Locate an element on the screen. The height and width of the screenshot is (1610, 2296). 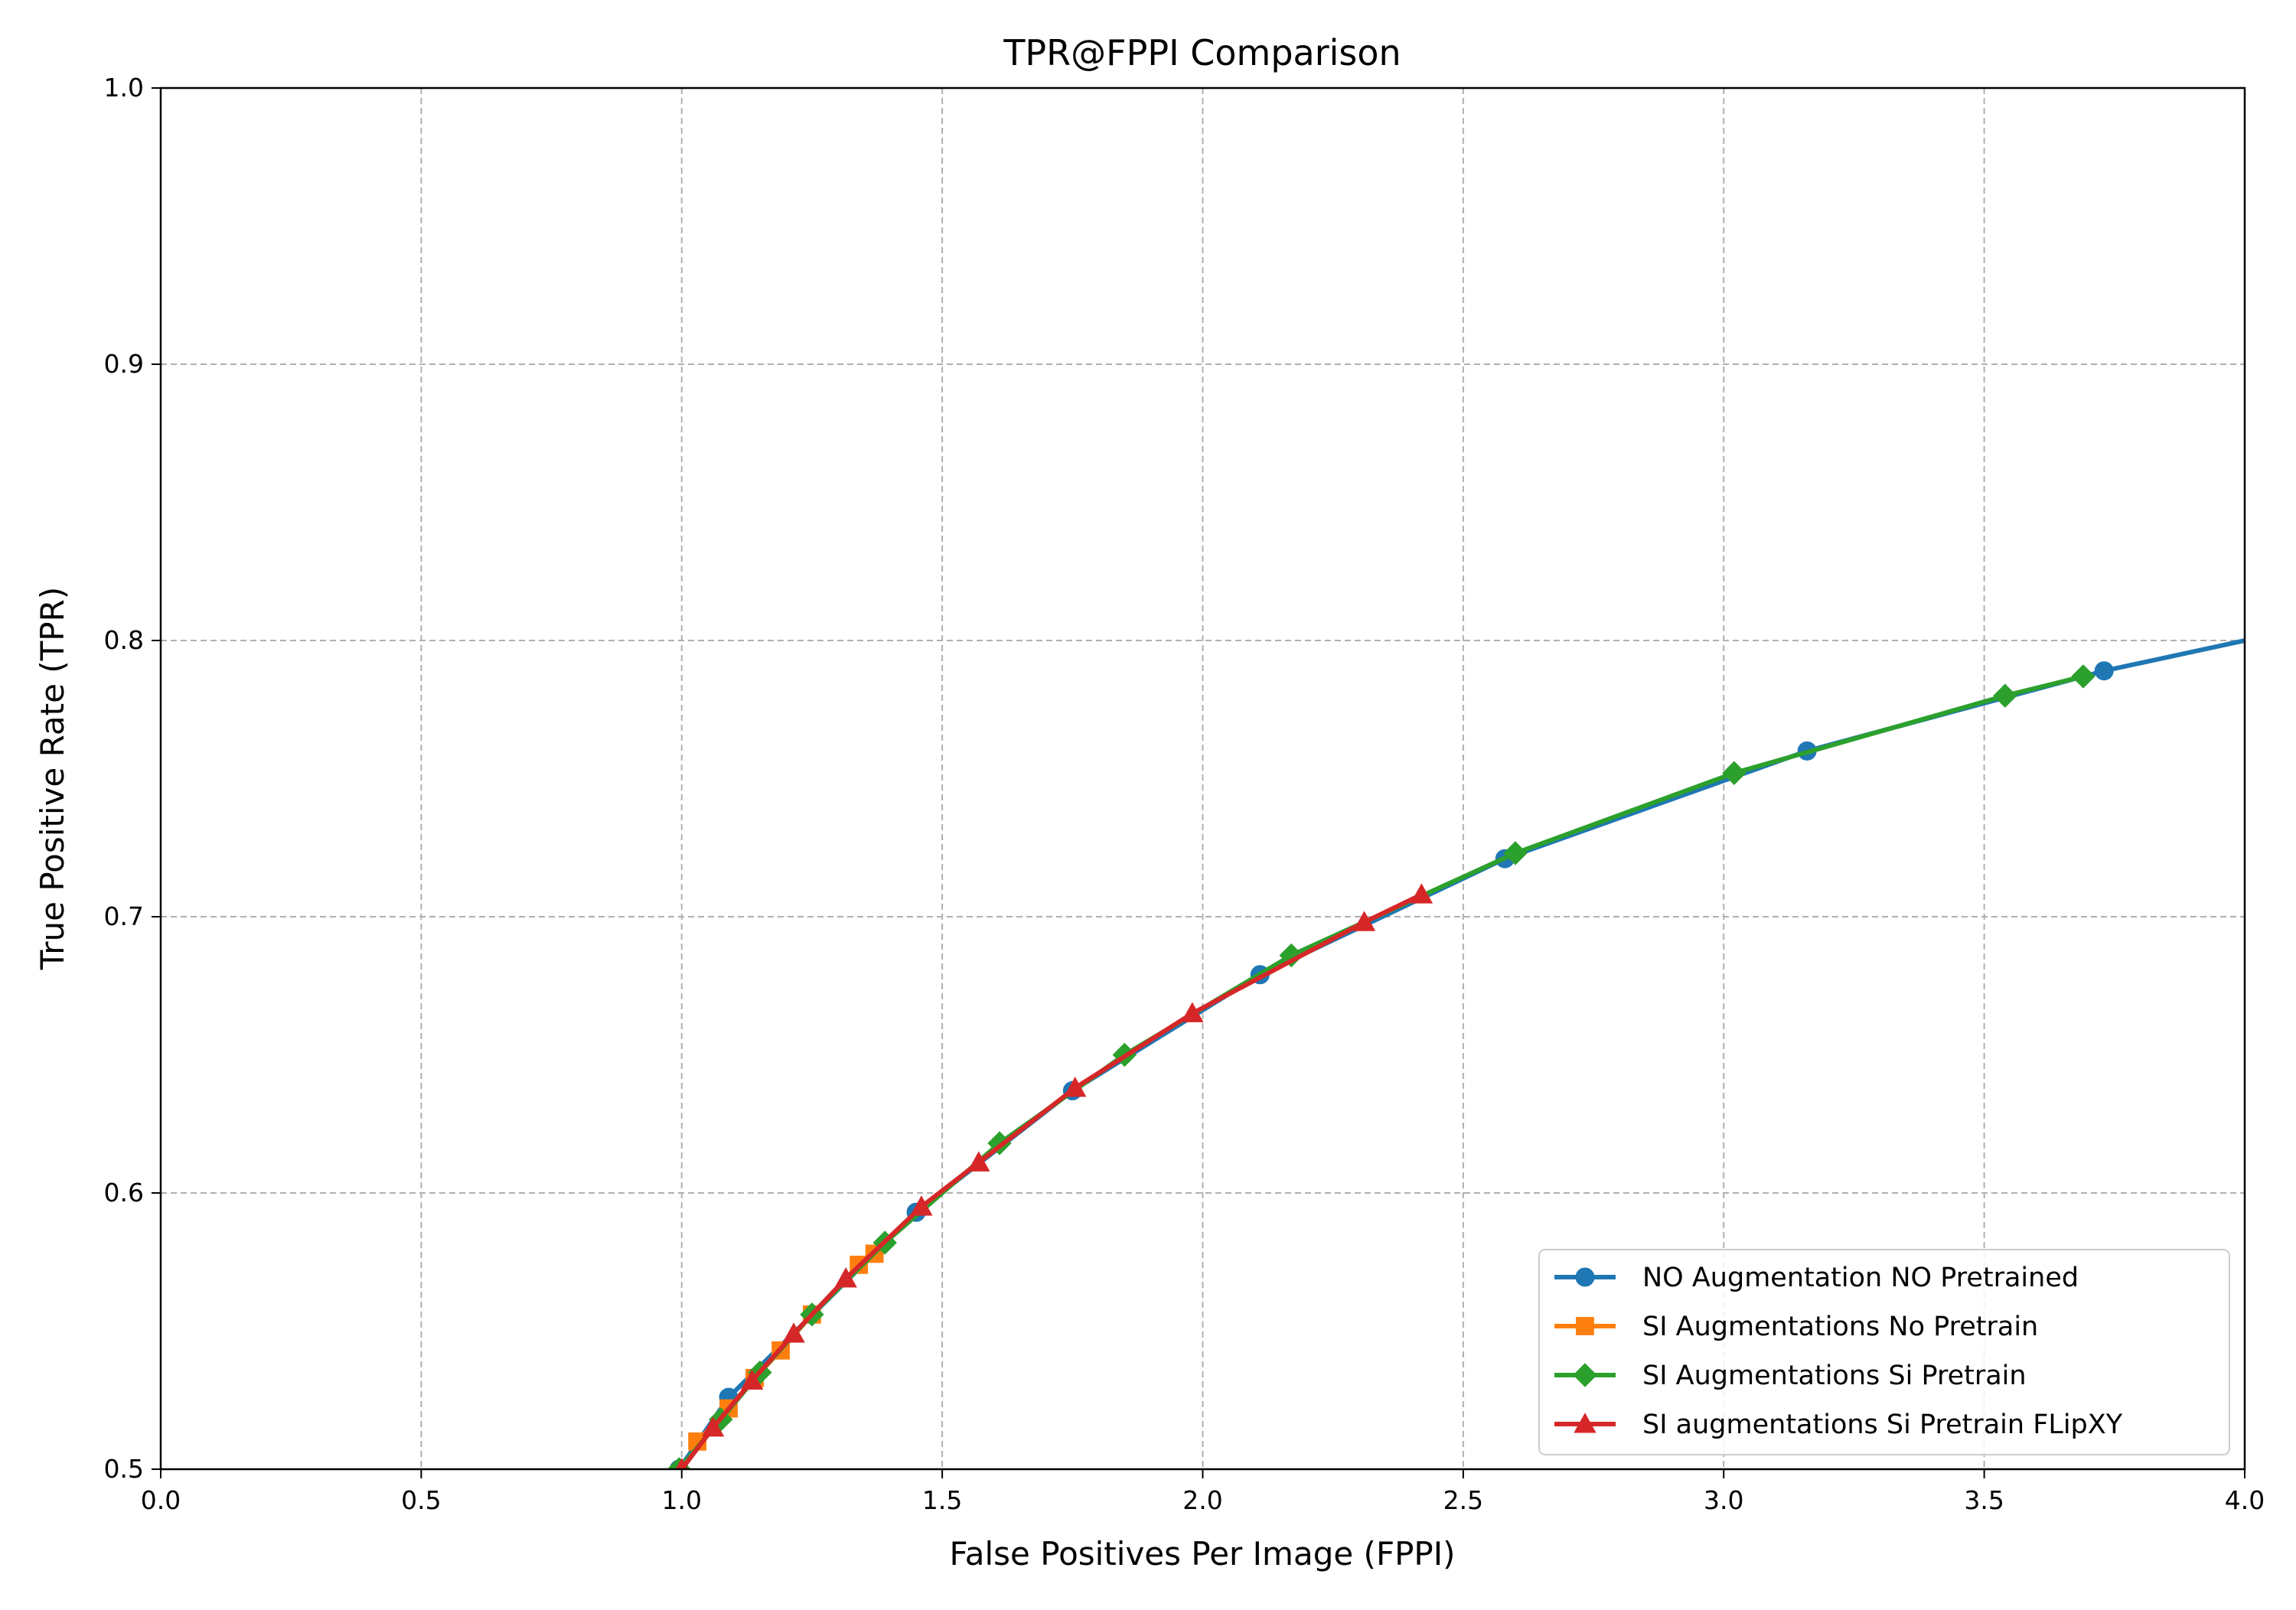
legend-item: SI Augmentations No Pretrain is located at coordinates (1796, 1327).